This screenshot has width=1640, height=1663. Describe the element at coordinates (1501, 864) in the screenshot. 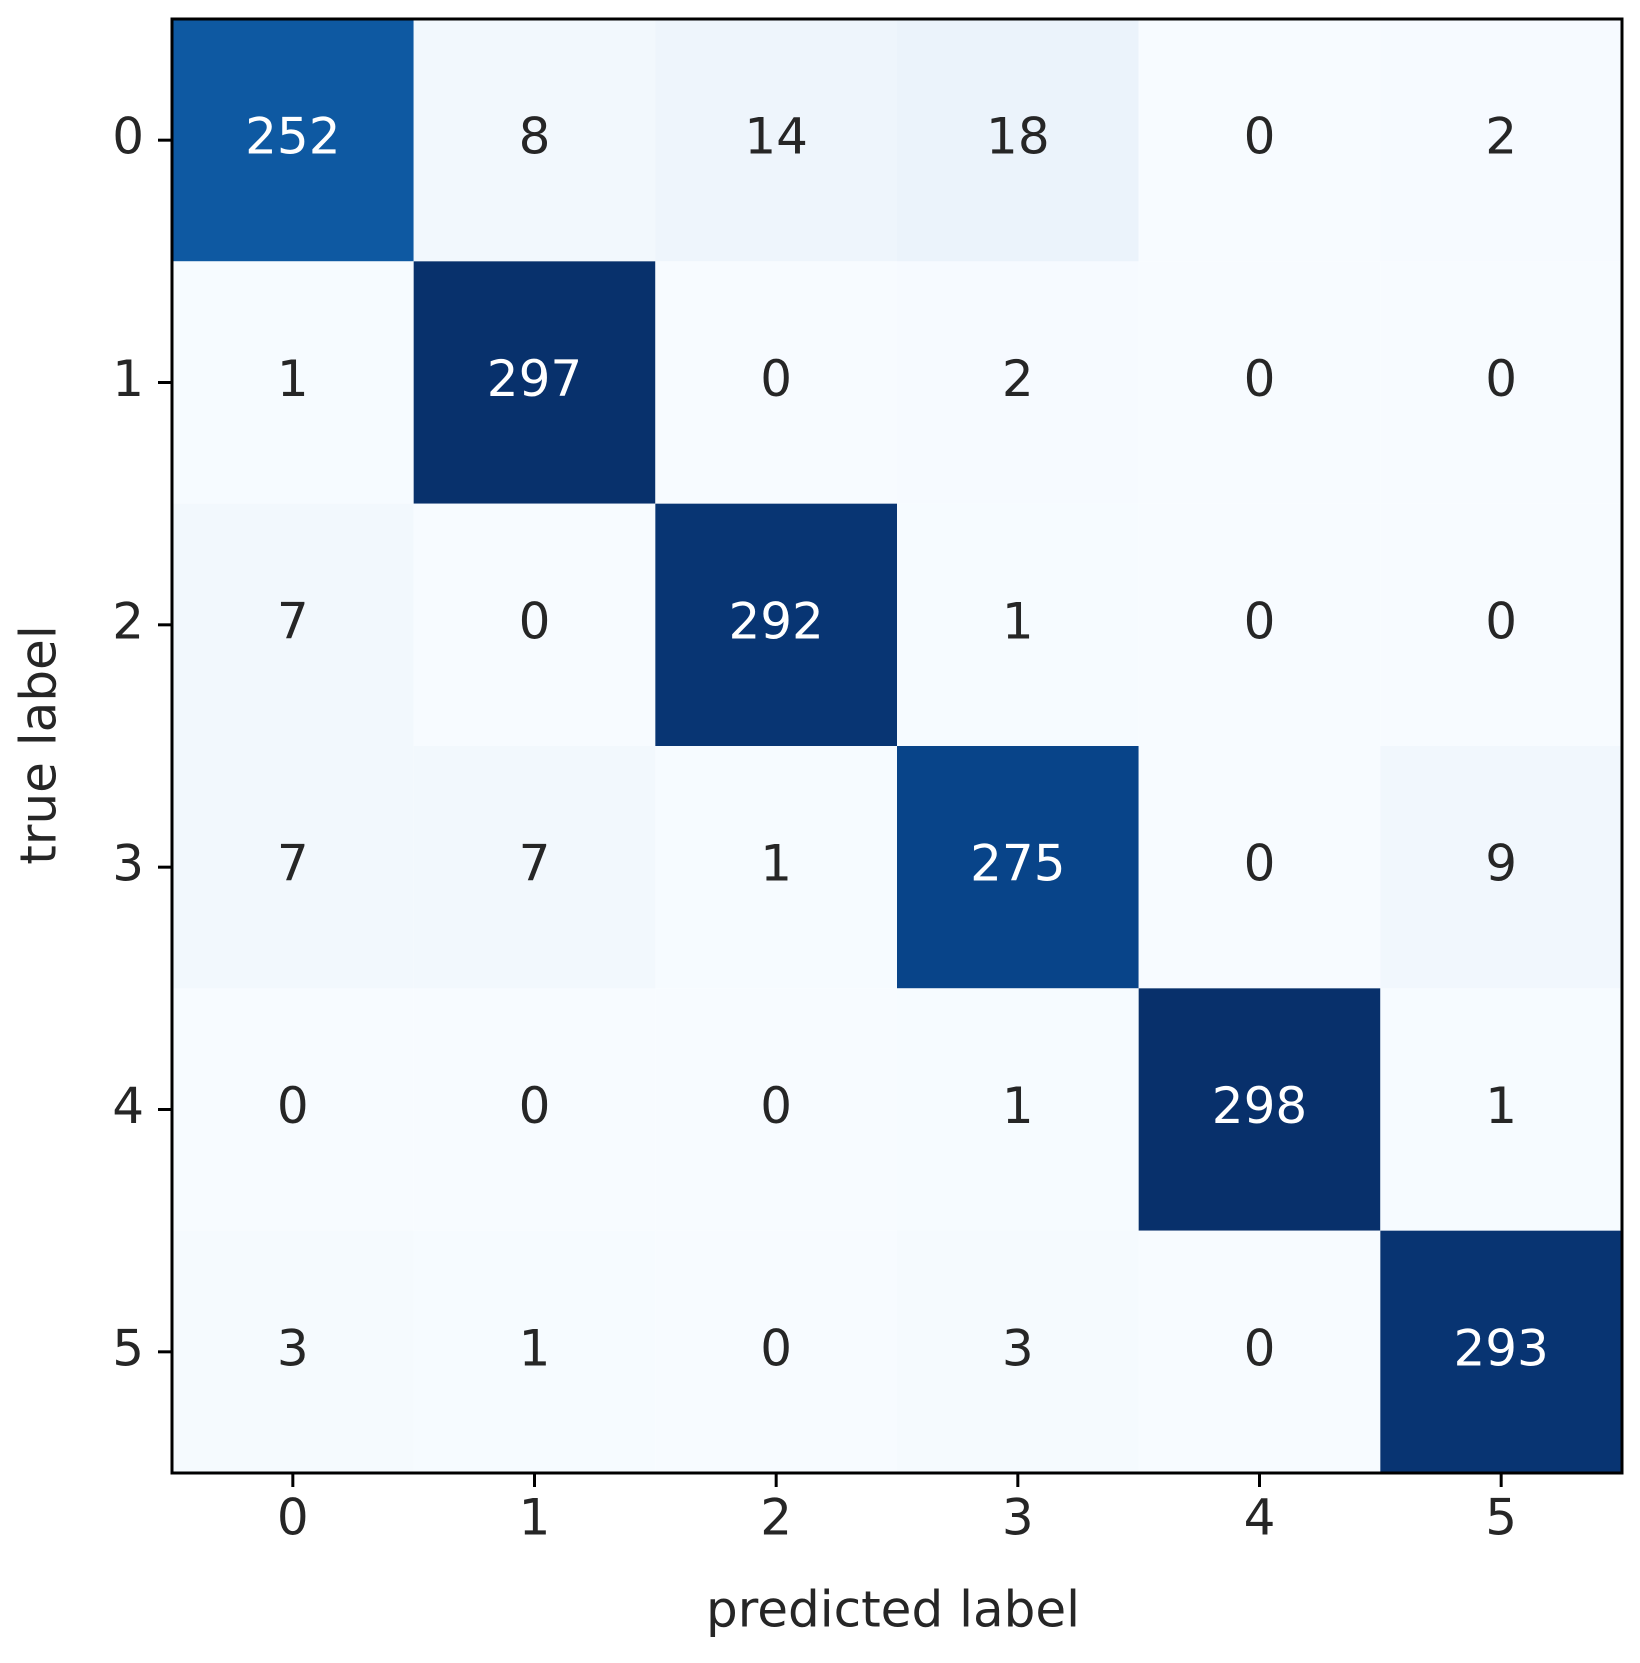

I see `cell-label: 9` at that location.